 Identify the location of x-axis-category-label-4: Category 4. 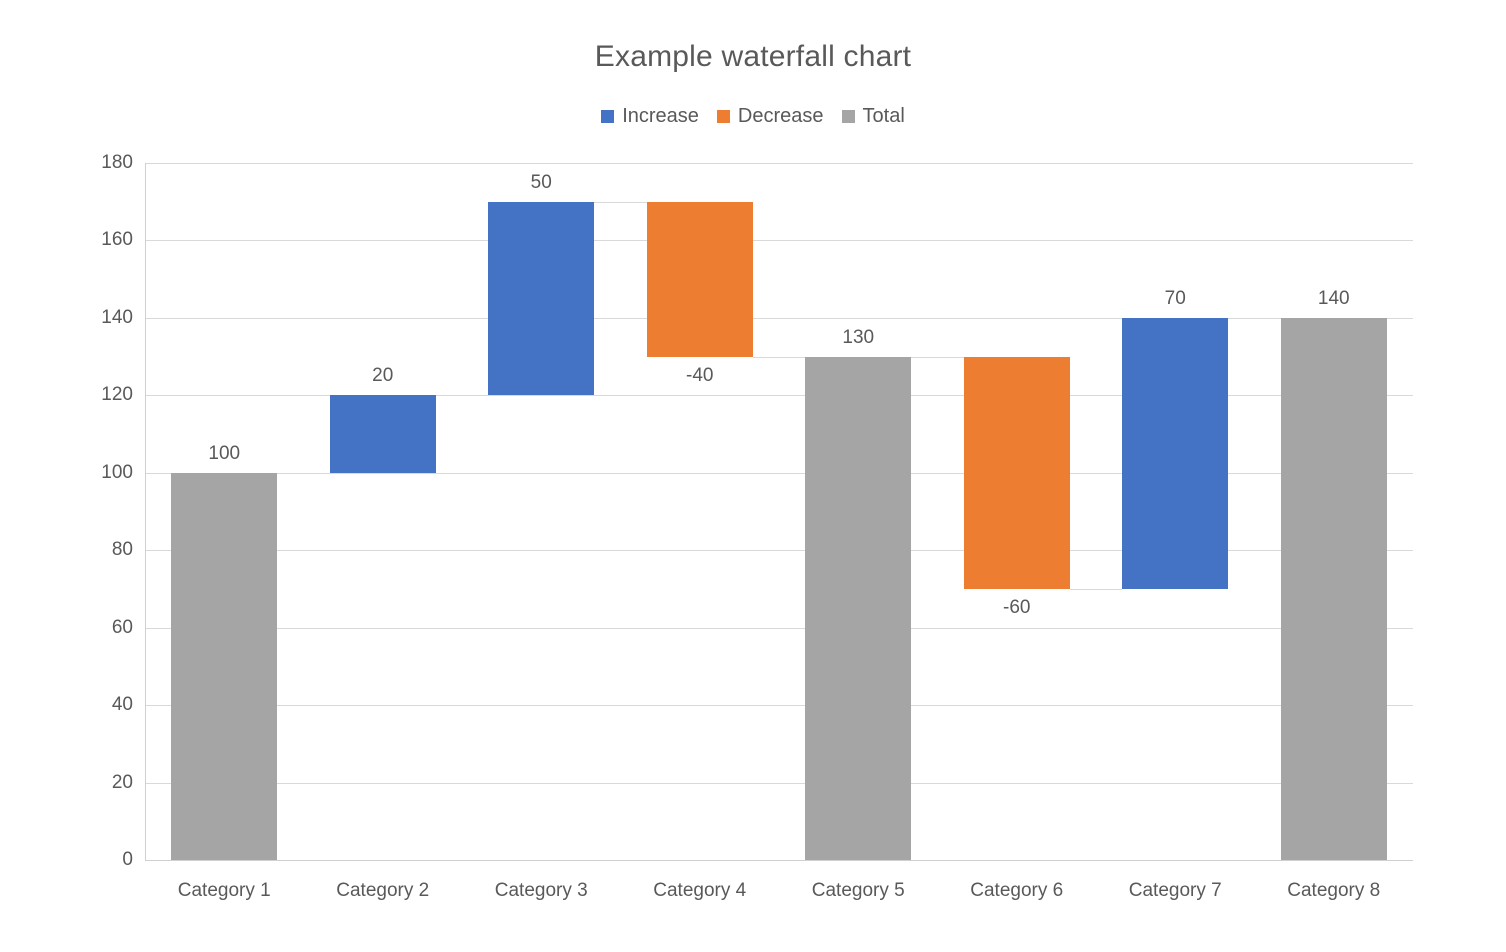
(700, 890).